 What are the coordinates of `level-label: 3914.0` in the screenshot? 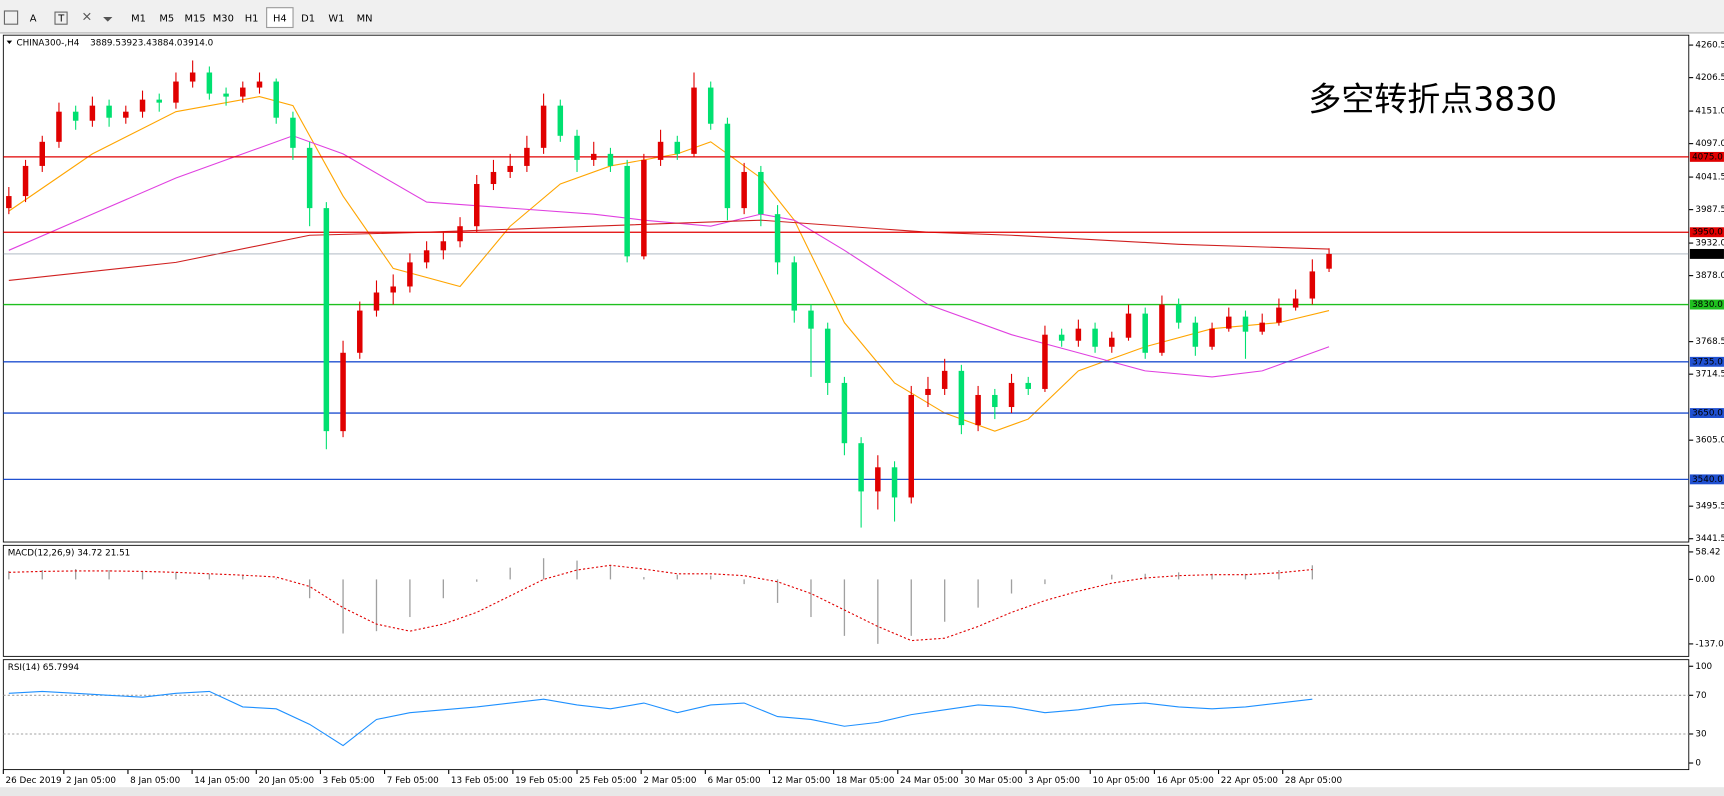 It's located at (1707, 254).